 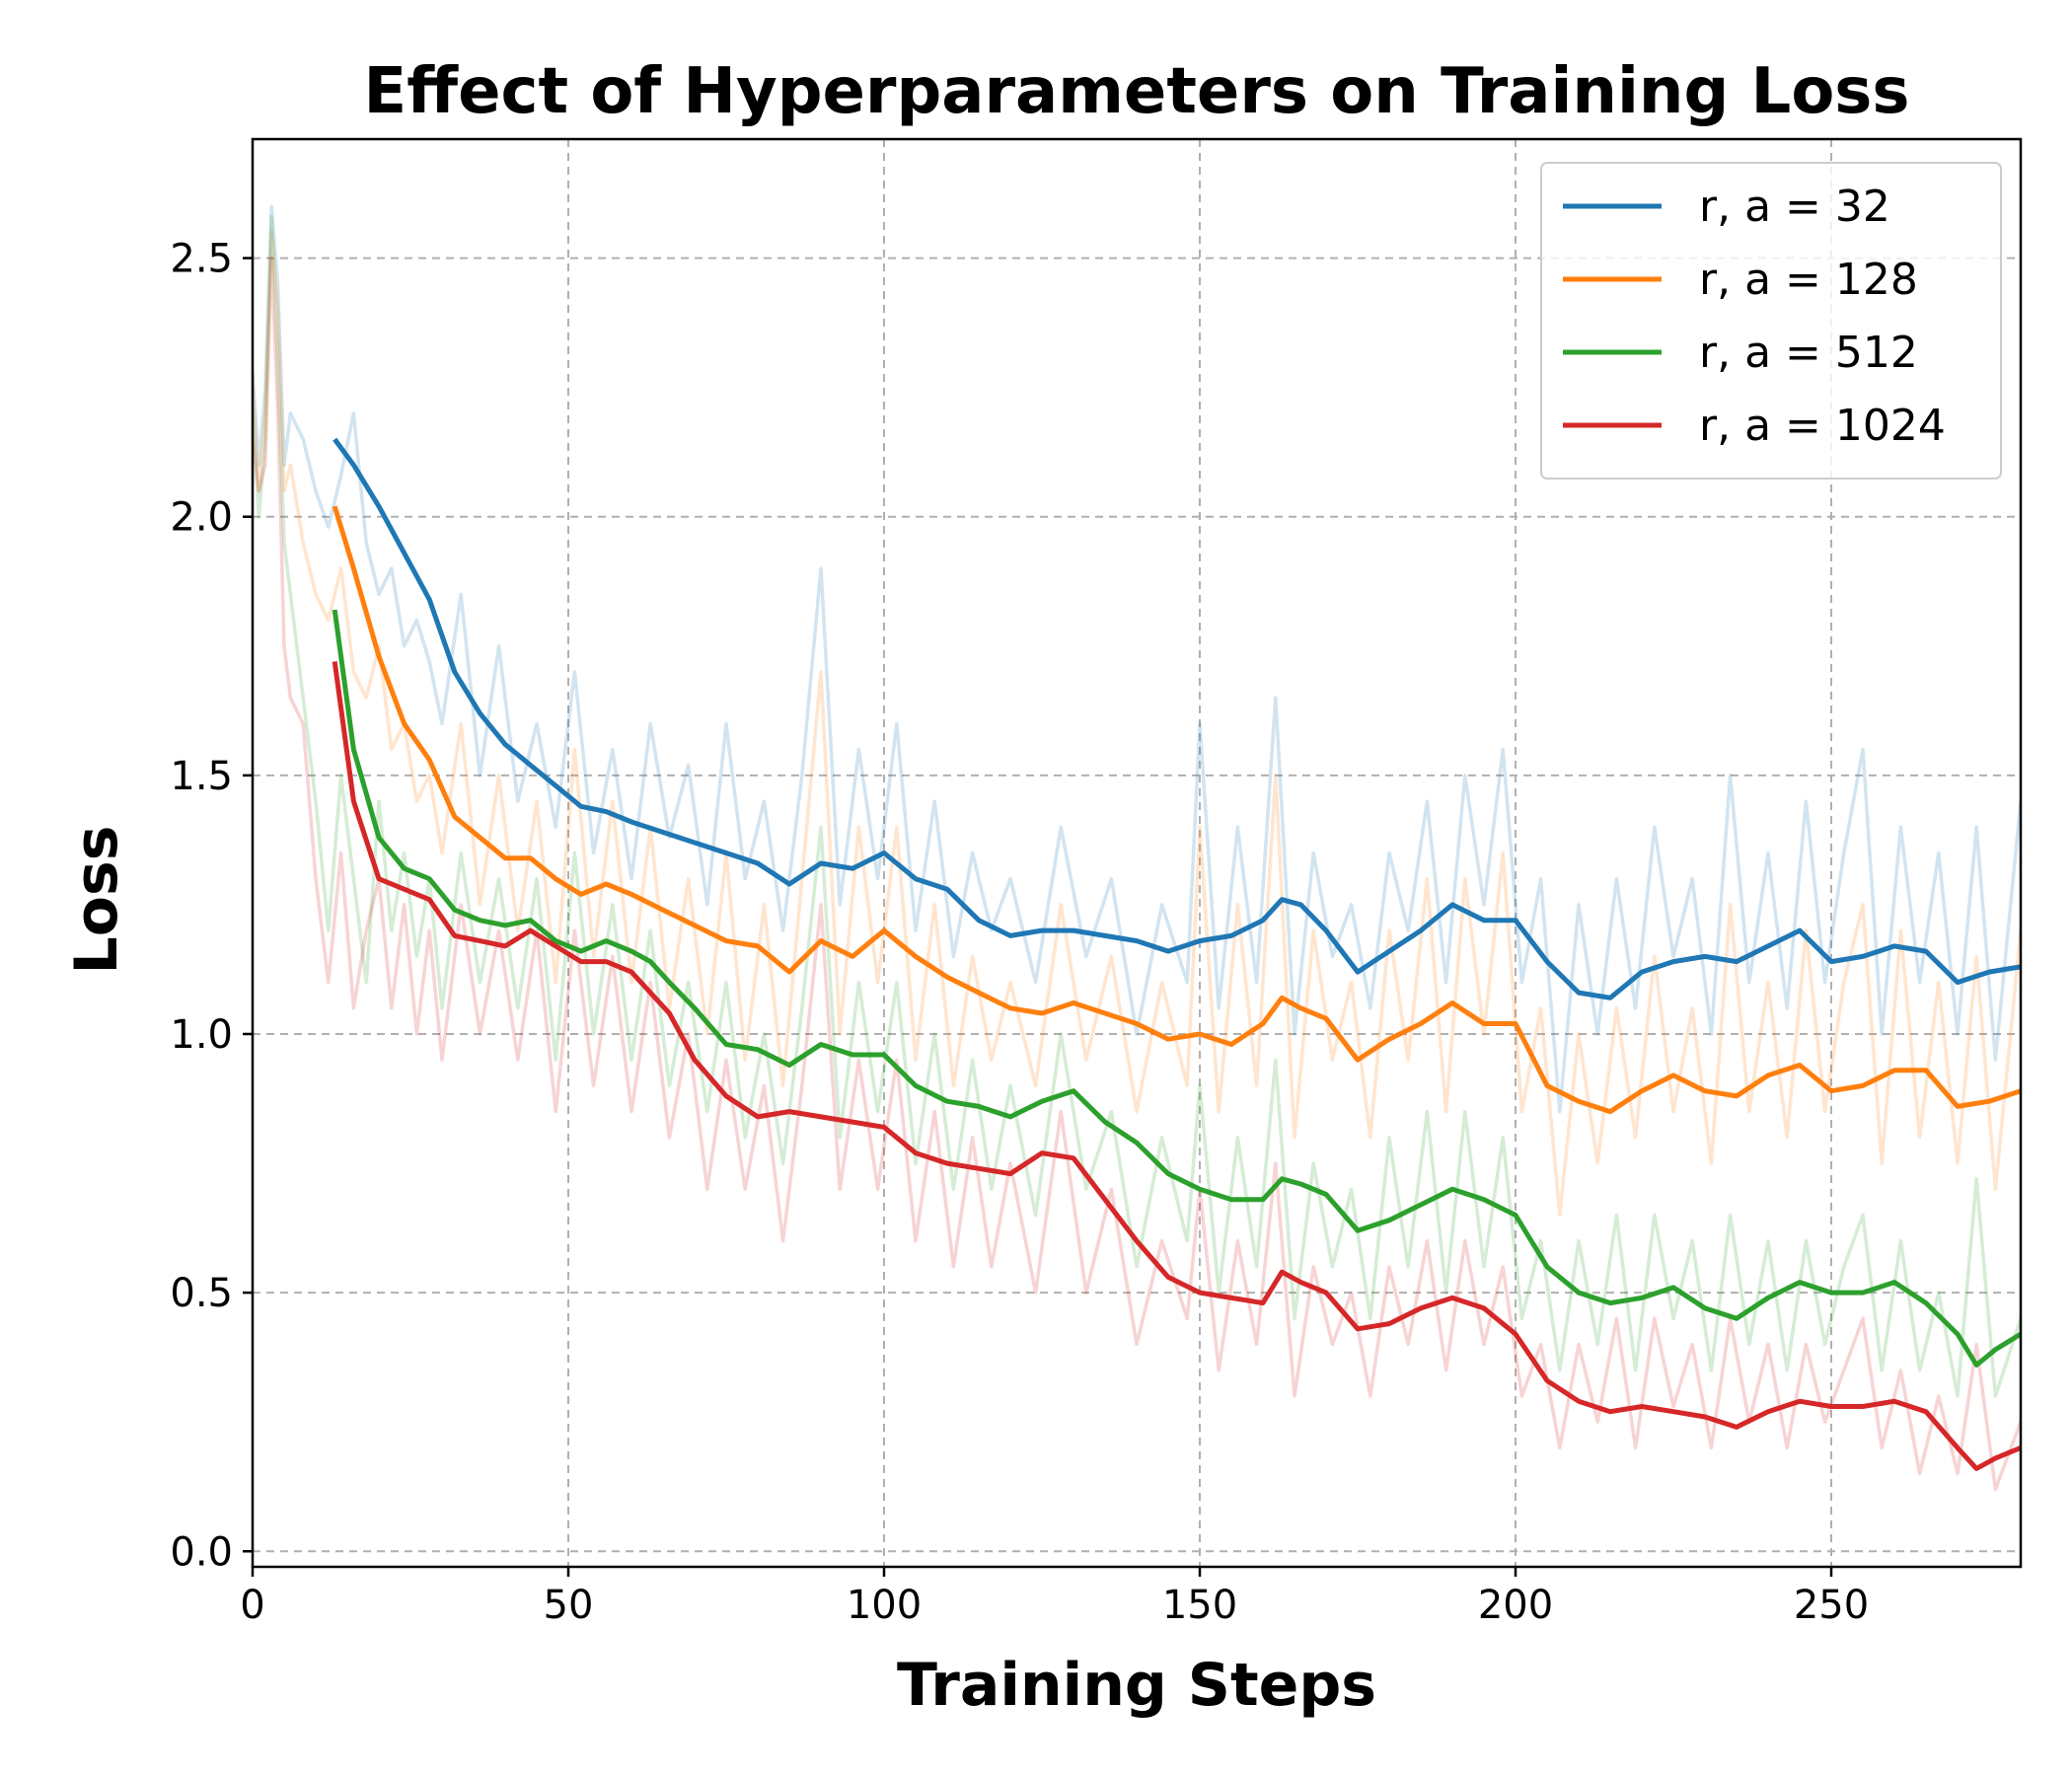 What do you see at coordinates (1054, 1598) in the screenshot?
I see `x-axis: 0 50 100 150 200 250` at bounding box center [1054, 1598].